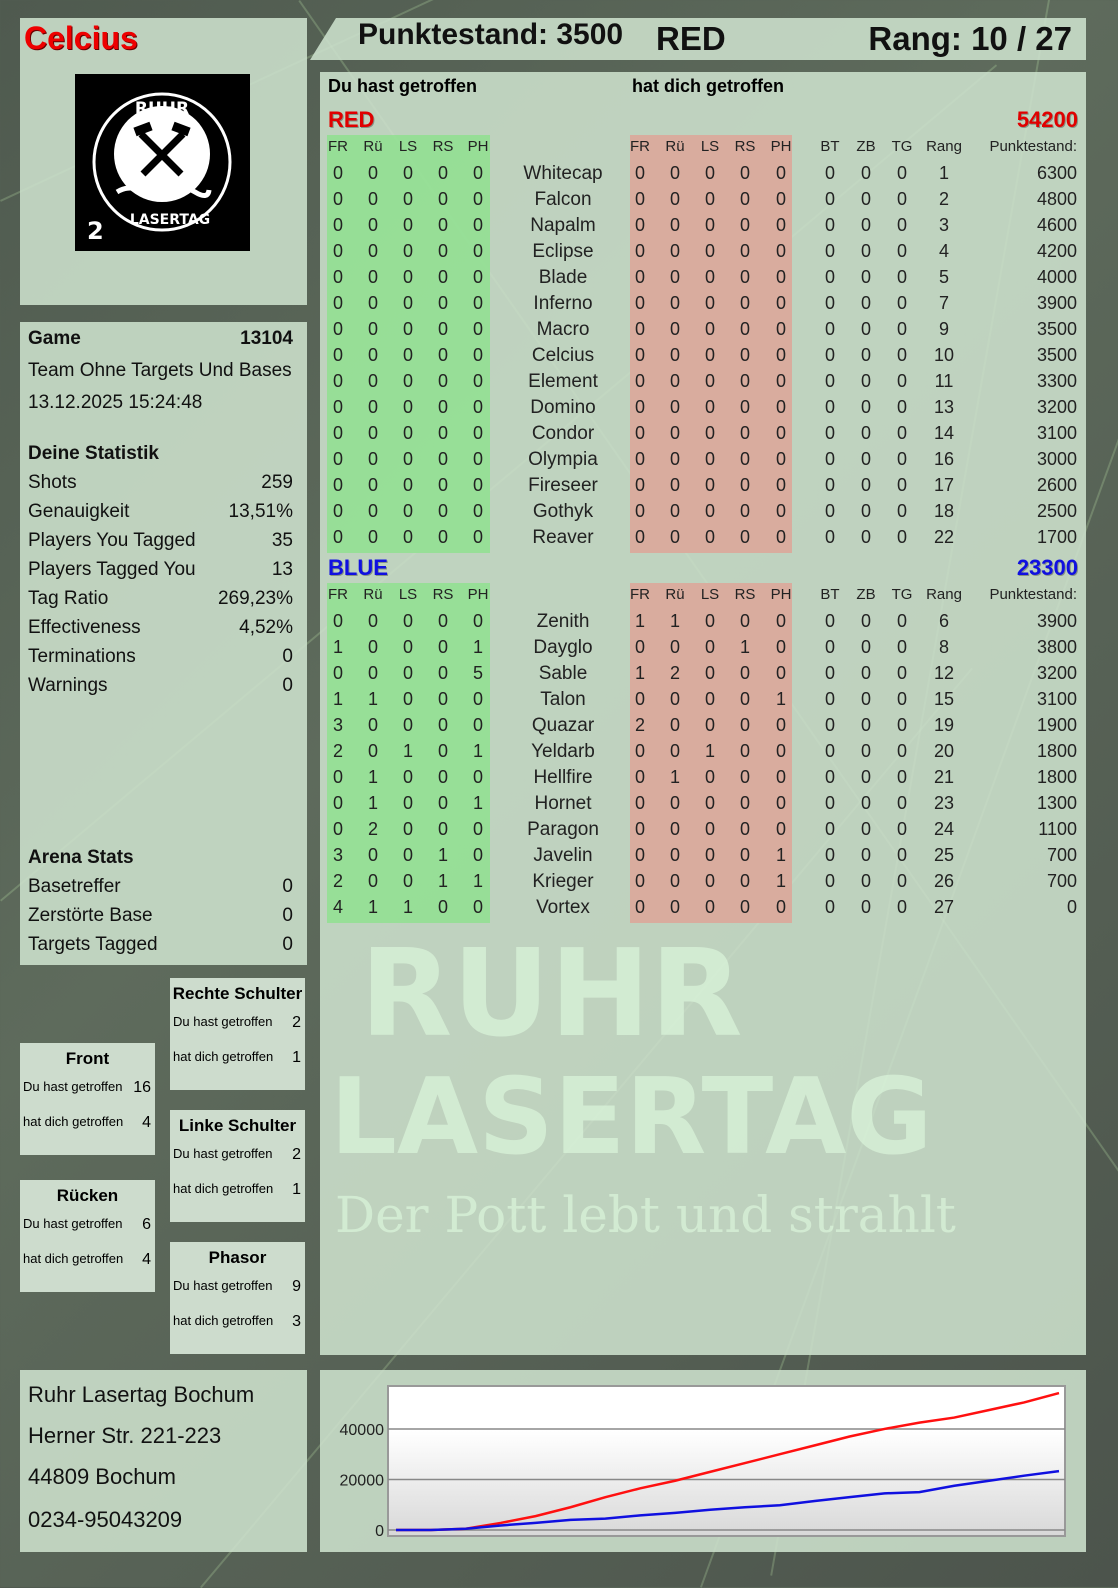 The image size is (1118, 1588). Describe the element at coordinates (478, 146) in the screenshot. I see `column-header: PH` at that location.